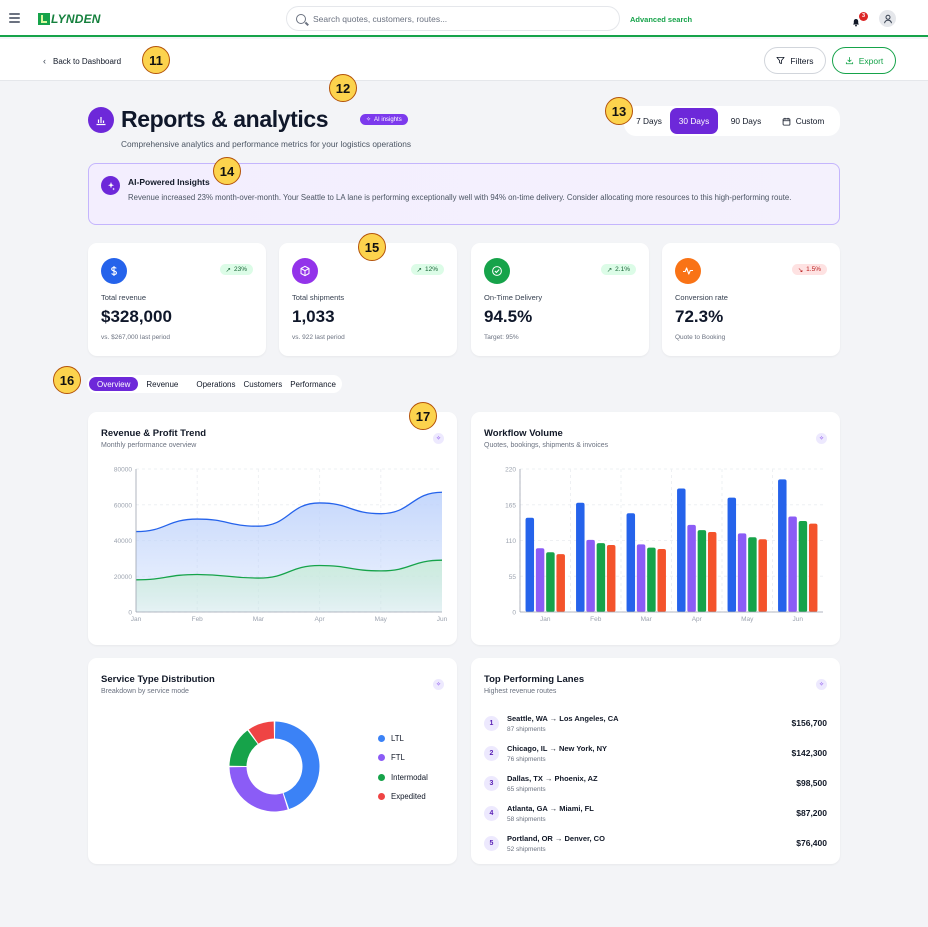  Describe the element at coordinates (198, 619) in the screenshot. I see `x-tick-label: Feb` at that location.